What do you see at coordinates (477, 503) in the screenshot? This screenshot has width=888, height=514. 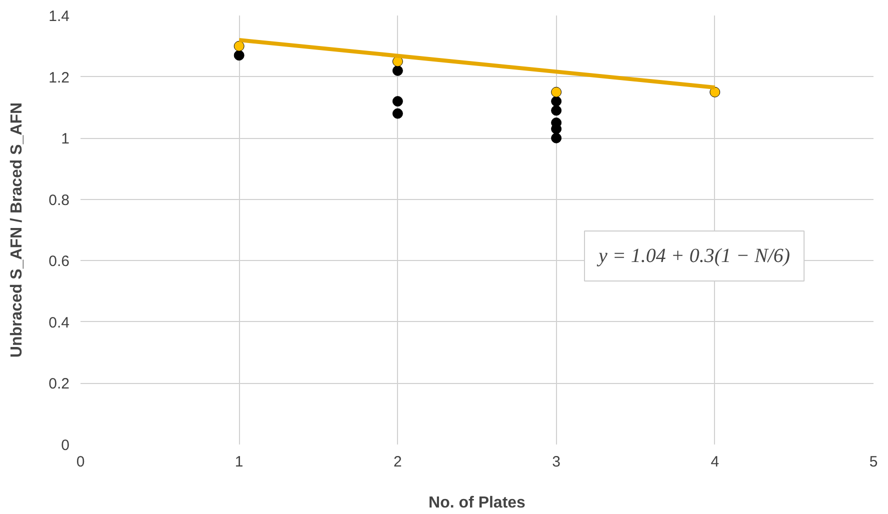 I see `x-axis-title: No. of Plates` at bounding box center [477, 503].